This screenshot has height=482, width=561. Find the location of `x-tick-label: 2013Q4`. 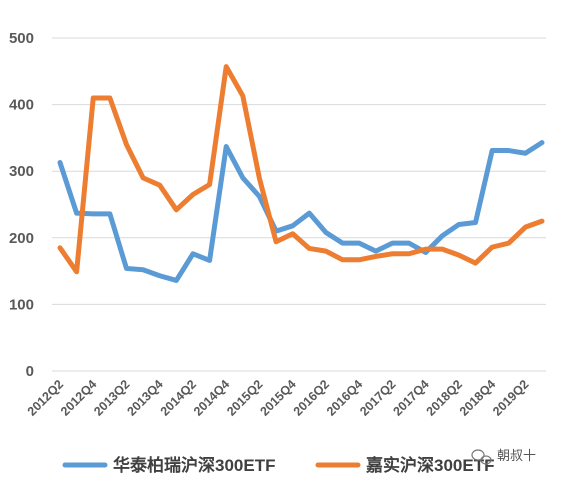

x-tick-label: 2013Q4 is located at coordinates (144, 397).